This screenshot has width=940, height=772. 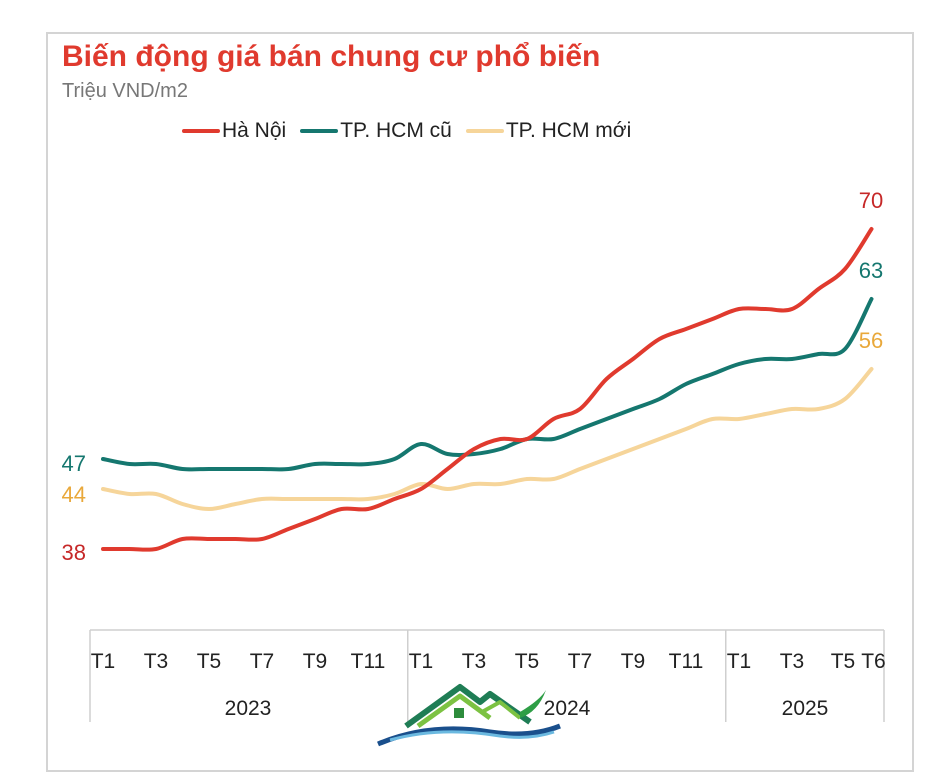 What do you see at coordinates (739, 661) in the screenshot?
I see `x-tick-label-12: T1` at bounding box center [739, 661].